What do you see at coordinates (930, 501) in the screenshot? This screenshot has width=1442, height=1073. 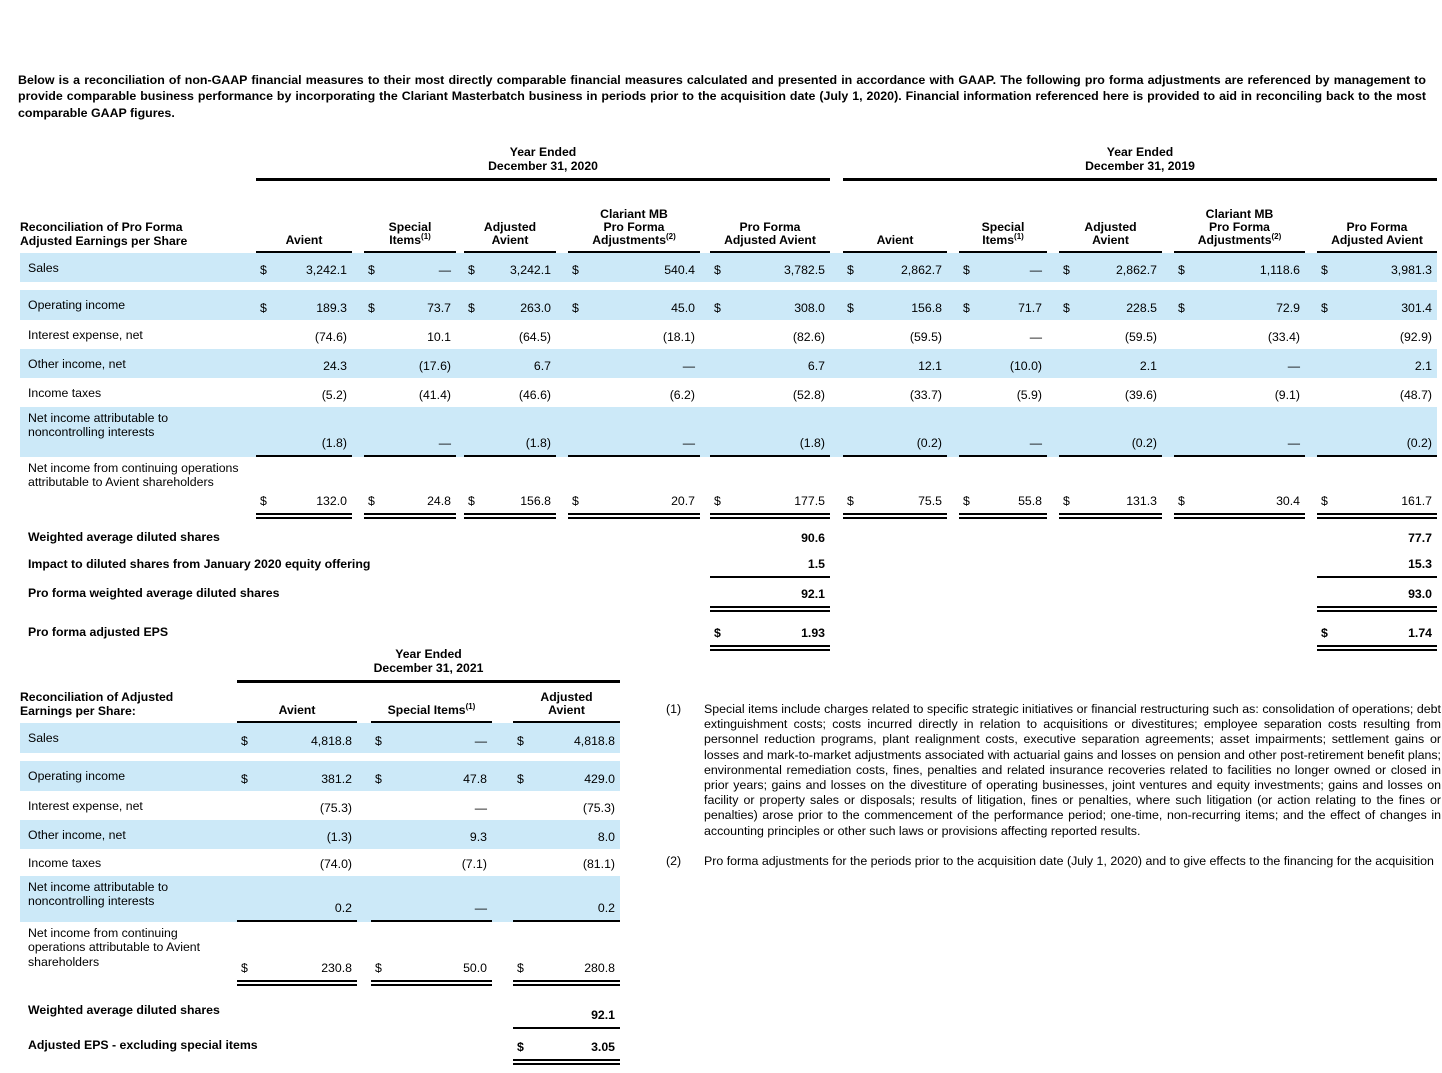 I see `cell-value: 75.5` at bounding box center [930, 501].